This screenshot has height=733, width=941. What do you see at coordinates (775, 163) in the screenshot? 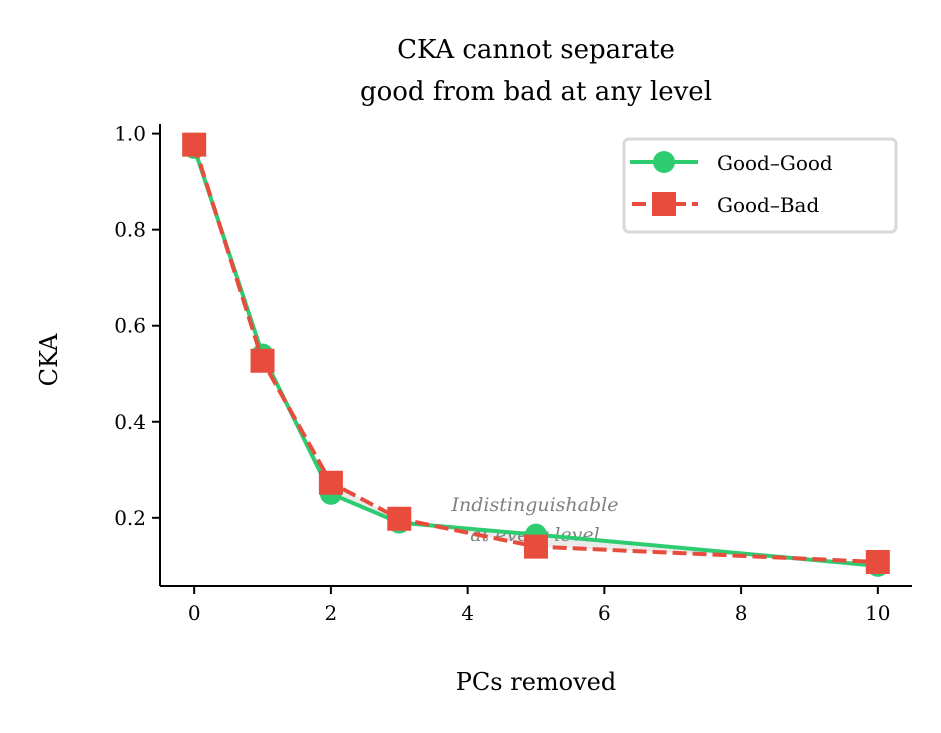
I see `legend-label-good-good: Good–Good` at bounding box center [775, 163].